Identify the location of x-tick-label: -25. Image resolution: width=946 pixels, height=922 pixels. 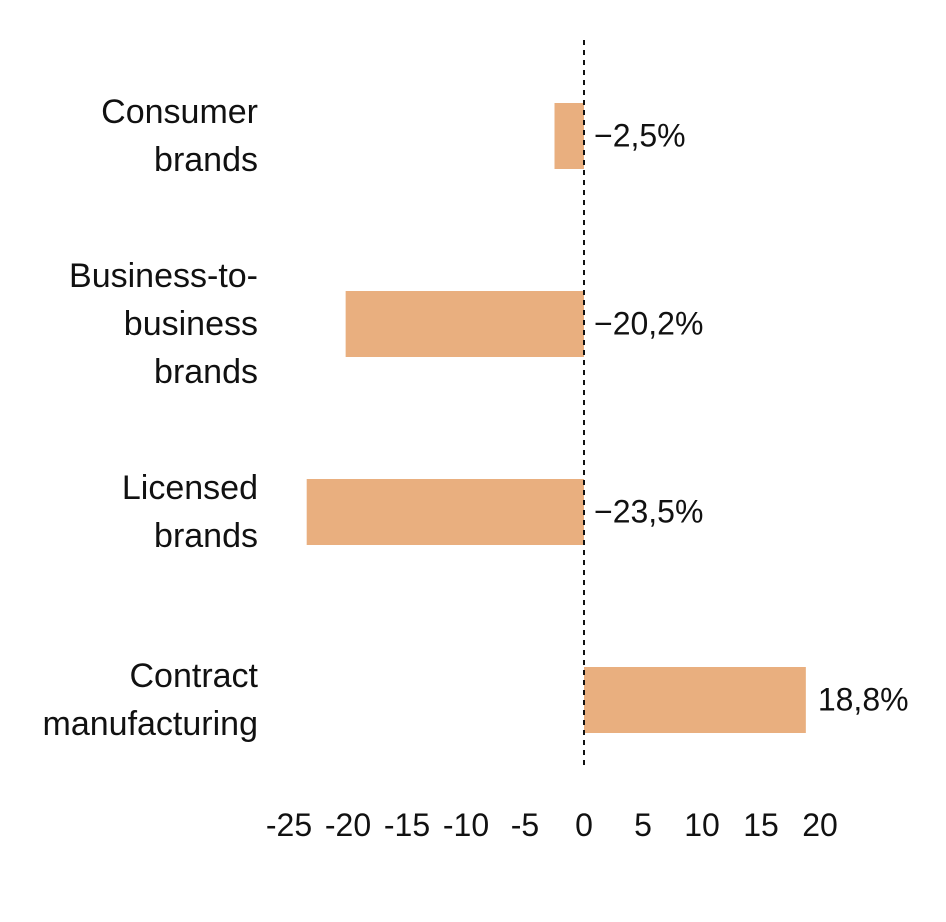
(289, 825).